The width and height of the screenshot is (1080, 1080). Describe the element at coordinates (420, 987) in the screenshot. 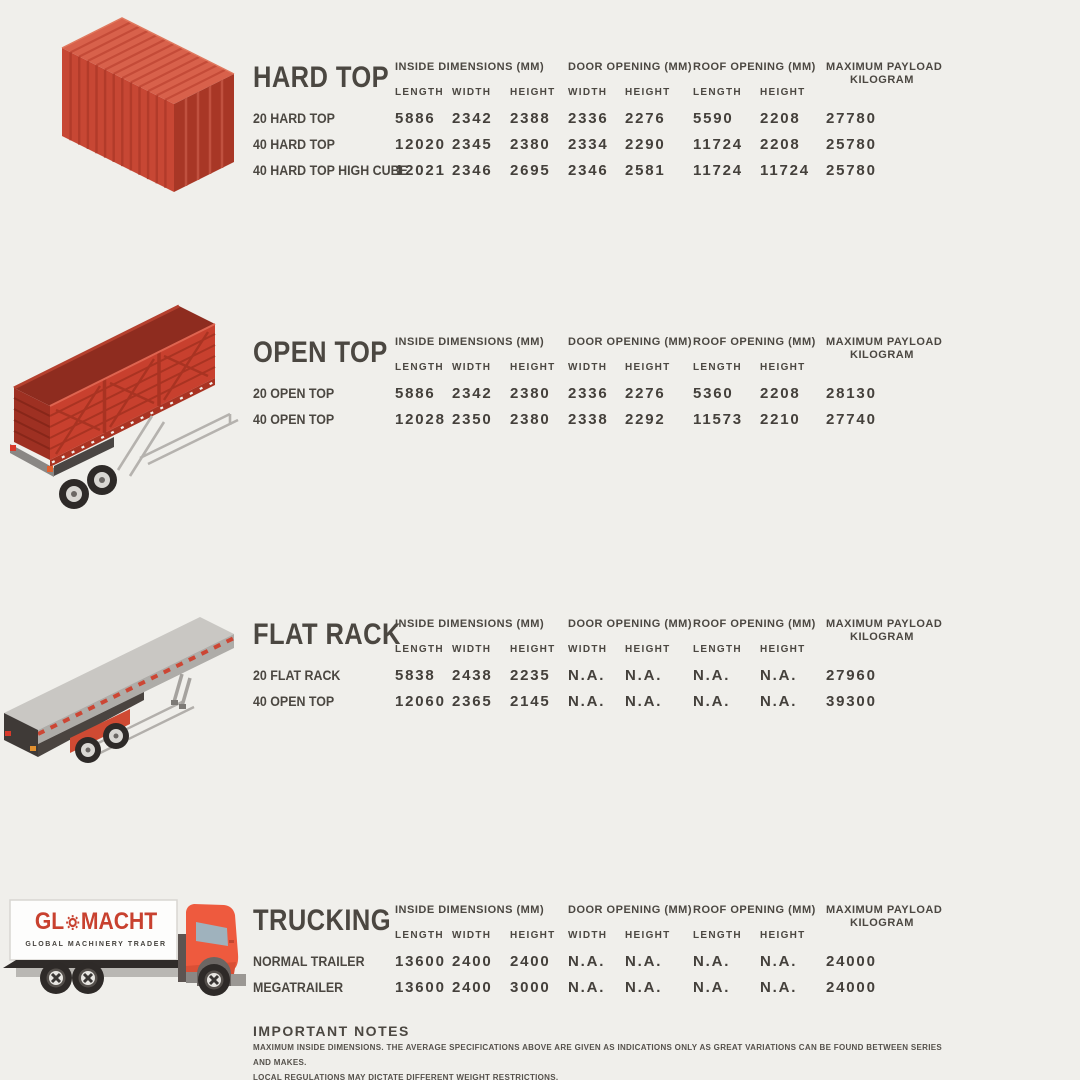

I see `table-cell: 13600` at that location.